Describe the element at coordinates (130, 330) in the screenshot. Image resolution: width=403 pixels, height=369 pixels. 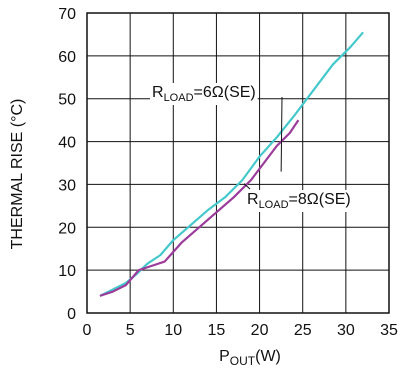
I see `x-tick-label: 5` at that location.